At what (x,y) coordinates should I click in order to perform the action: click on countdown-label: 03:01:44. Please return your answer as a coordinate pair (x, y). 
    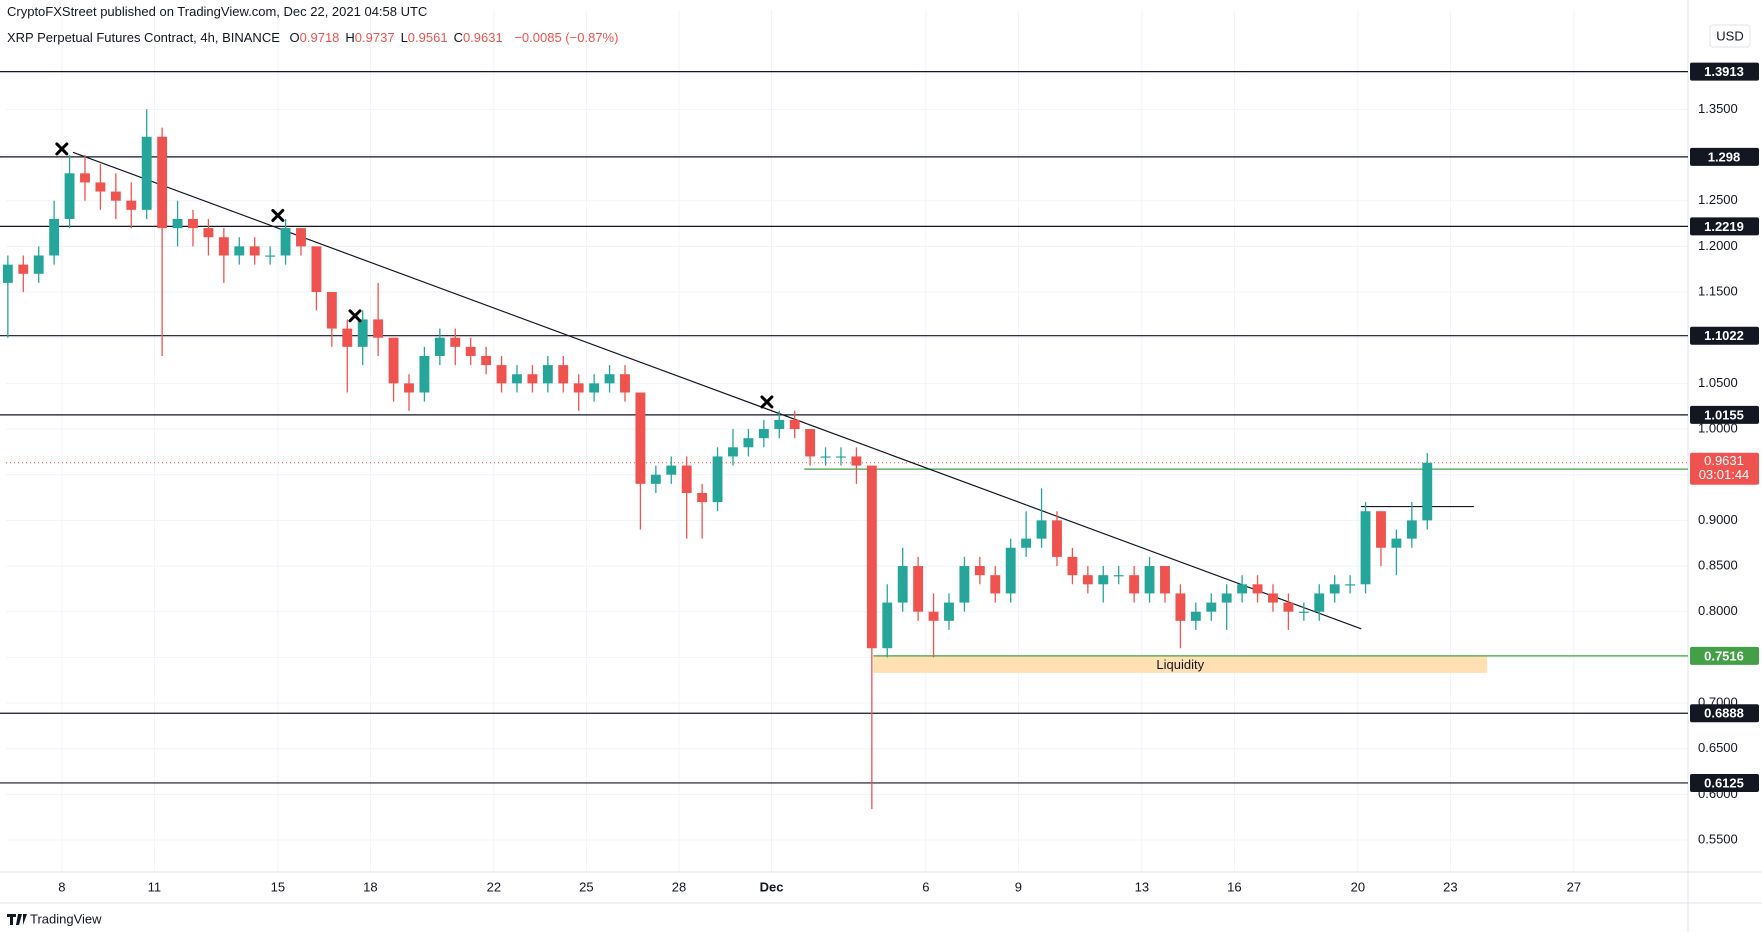
    Looking at the image, I should click on (1724, 474).